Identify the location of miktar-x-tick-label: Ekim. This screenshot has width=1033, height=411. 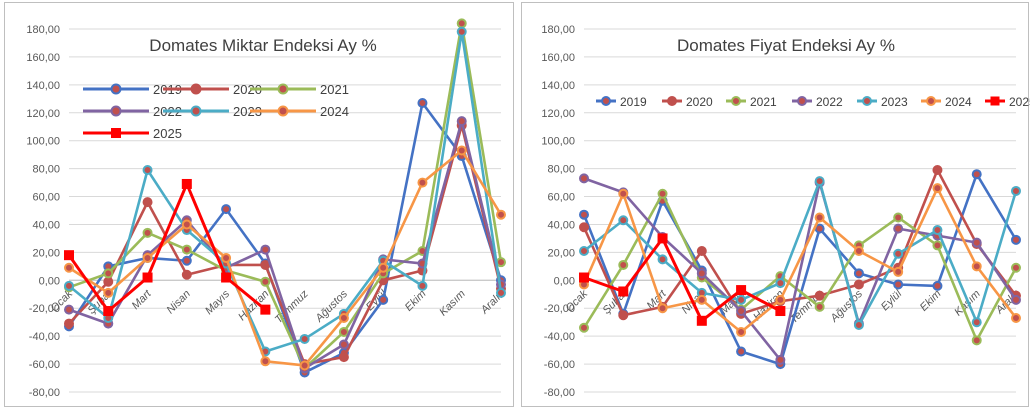
(416, 301).